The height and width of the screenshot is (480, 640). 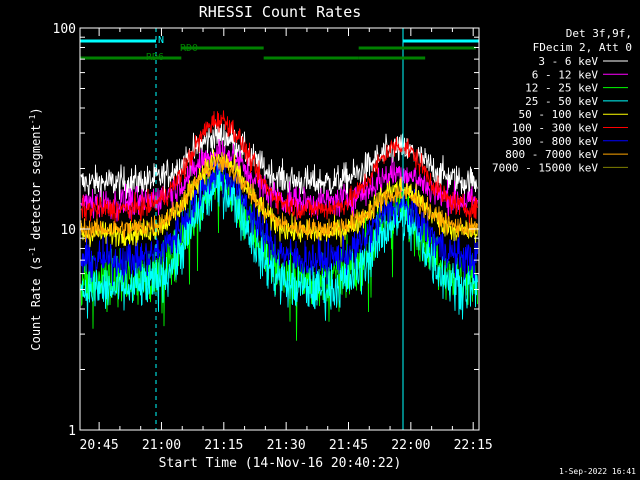 I want to click on x-tick-label: 21:00, so click(x=161, y=445).